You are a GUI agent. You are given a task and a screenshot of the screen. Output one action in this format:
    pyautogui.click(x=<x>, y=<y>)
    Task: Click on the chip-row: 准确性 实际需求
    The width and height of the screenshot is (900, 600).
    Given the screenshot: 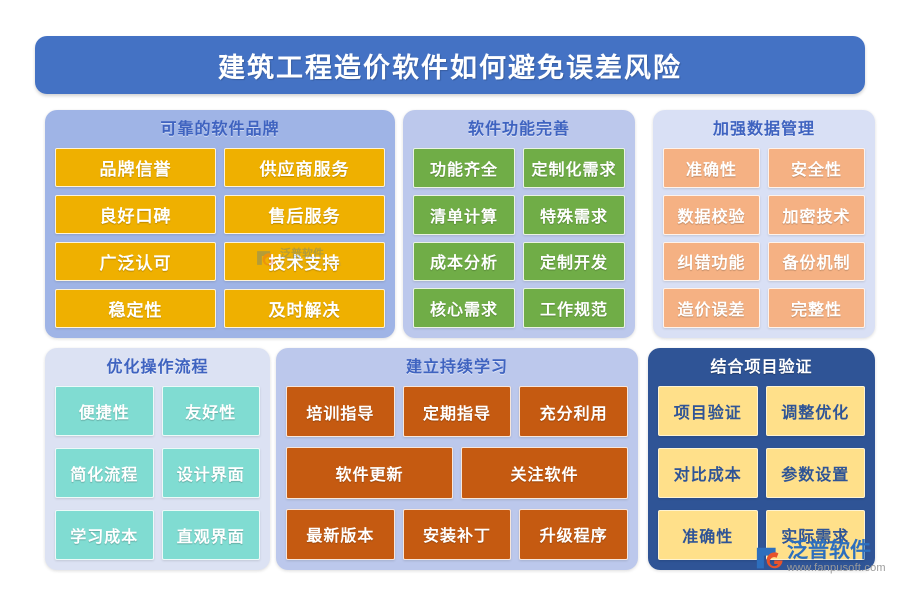 What is the action you would take?
    pyautogui.click(x=761, y=535)
    